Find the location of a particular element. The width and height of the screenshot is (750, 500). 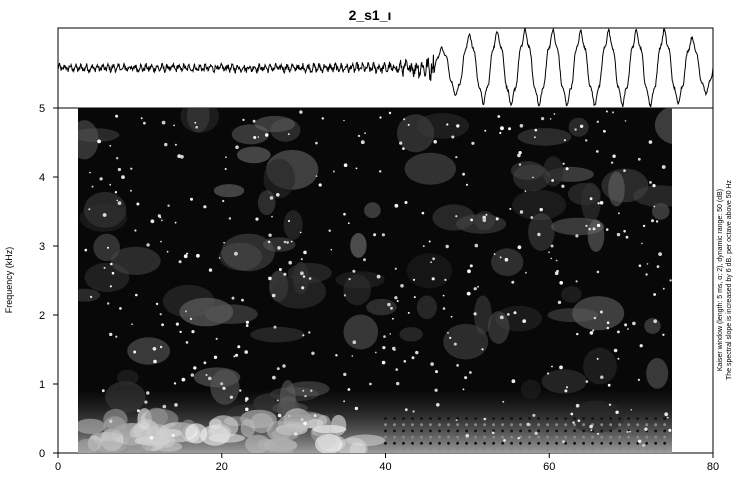

x-axis: 0 20 40 60 80 is located at coordinates (387, 463).